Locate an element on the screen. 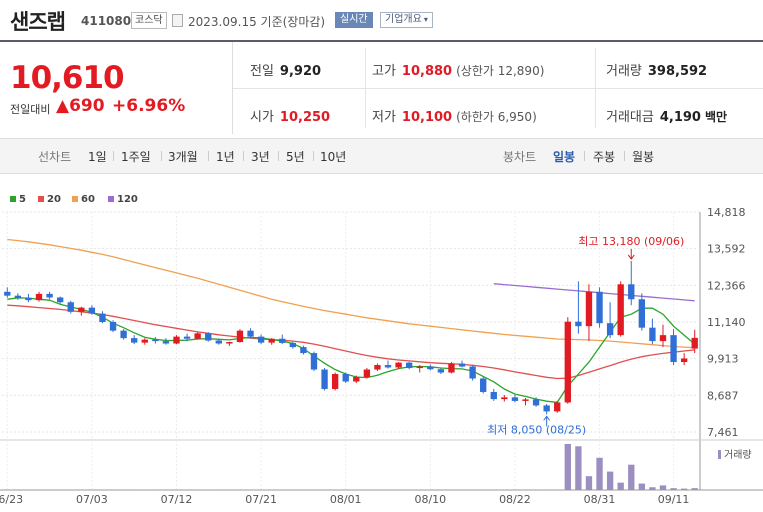  company-info-button: 기업개요 ▾ is located at coordinates (406, 20).